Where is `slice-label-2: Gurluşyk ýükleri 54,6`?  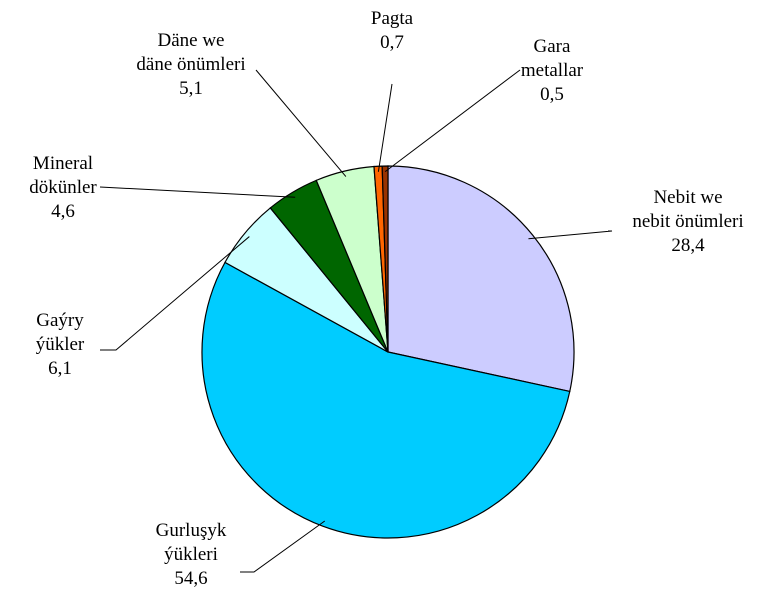
slice-label-2: Gurluşyk ýükleri 54,6 is located at coordinates (191, 554).